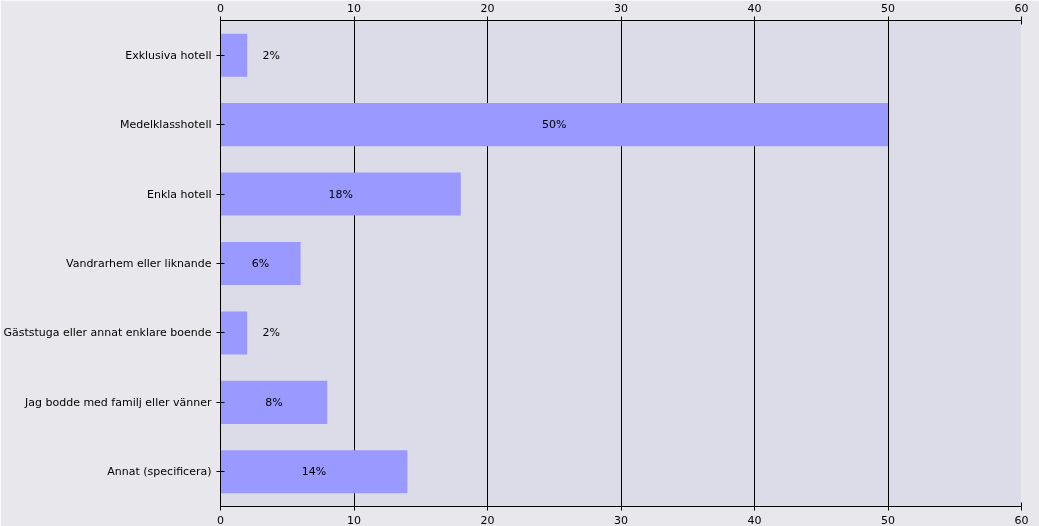  Describe the element at coordinates (107, 333) in the screenshot. I see `y-tick-label: Gäststuga eller annat enklare boende` at that location.